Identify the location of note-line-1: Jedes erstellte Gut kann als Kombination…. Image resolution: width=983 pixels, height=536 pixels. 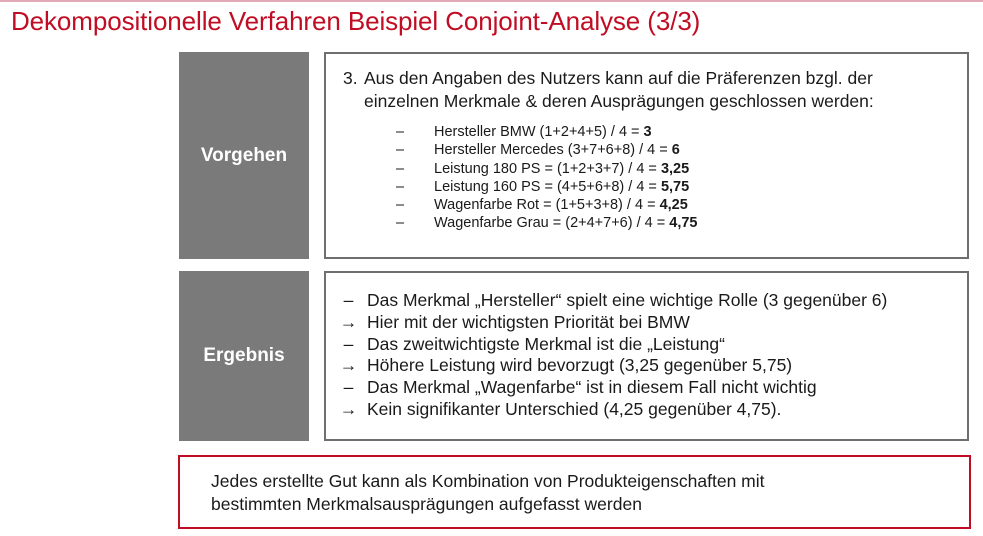
(488, 481).